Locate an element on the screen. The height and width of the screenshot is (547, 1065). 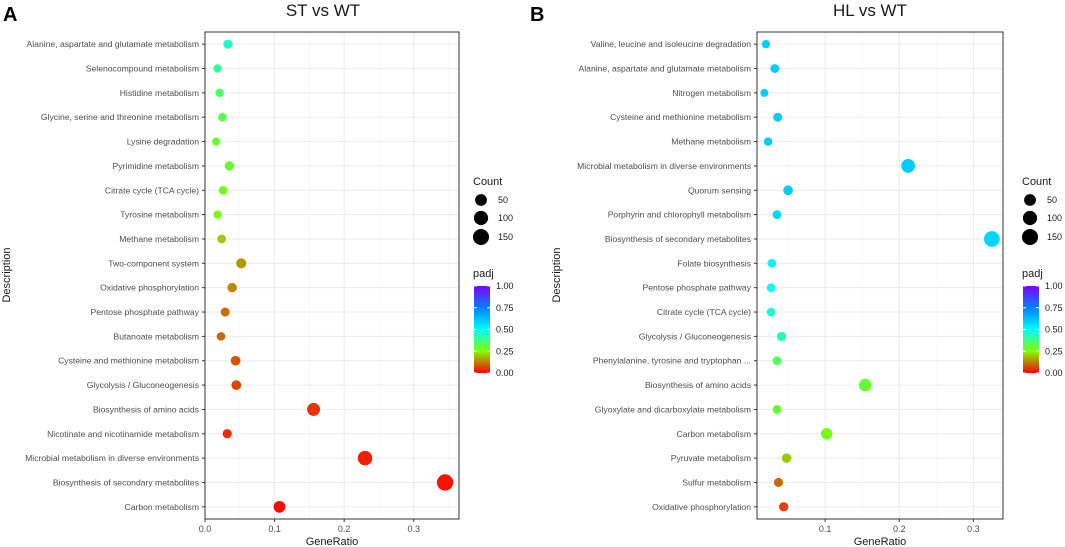
padj-colorbar-b is located at coordinates (1031, 329).